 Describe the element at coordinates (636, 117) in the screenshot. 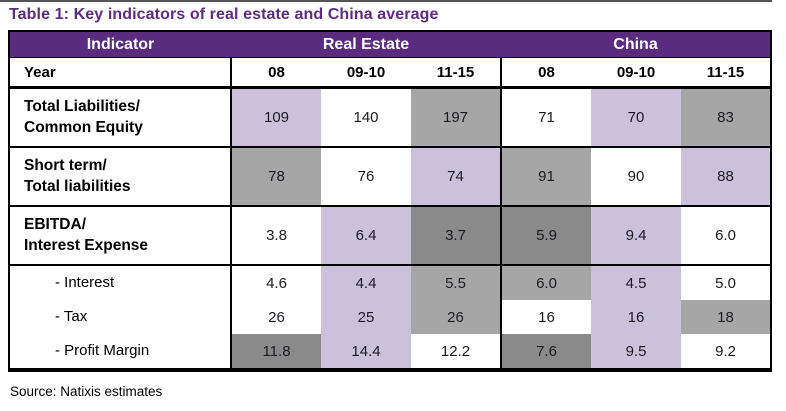

I see `cell-value: 70` at that location.